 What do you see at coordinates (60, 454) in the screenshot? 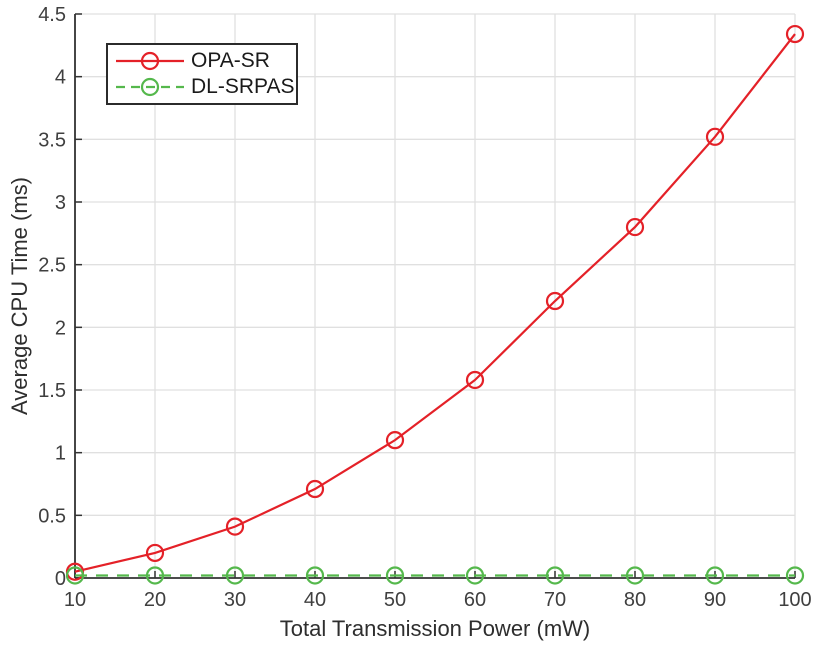
I see `y-tick-label: 1` at bounding box center [60, 454].